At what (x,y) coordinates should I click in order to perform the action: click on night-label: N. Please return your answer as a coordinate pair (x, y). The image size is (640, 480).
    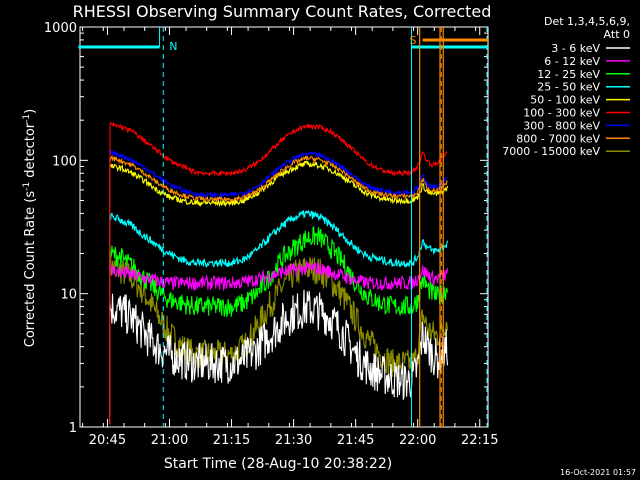
    Looking at the image, I should click on (173, 46).